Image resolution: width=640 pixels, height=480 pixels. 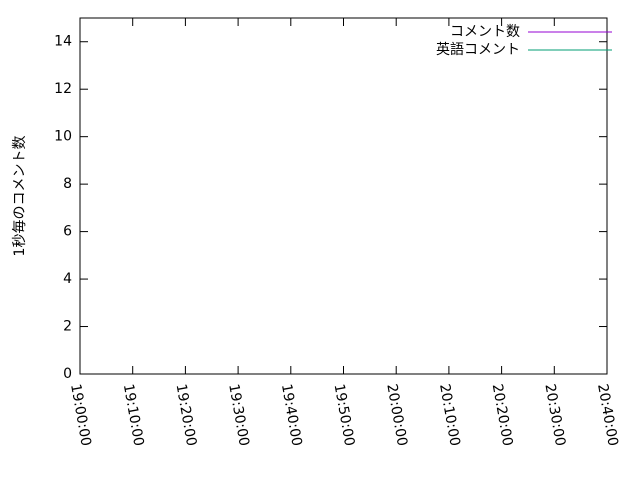 I want to click on legend-label: 英語コメント, so click(x=478, y=49).